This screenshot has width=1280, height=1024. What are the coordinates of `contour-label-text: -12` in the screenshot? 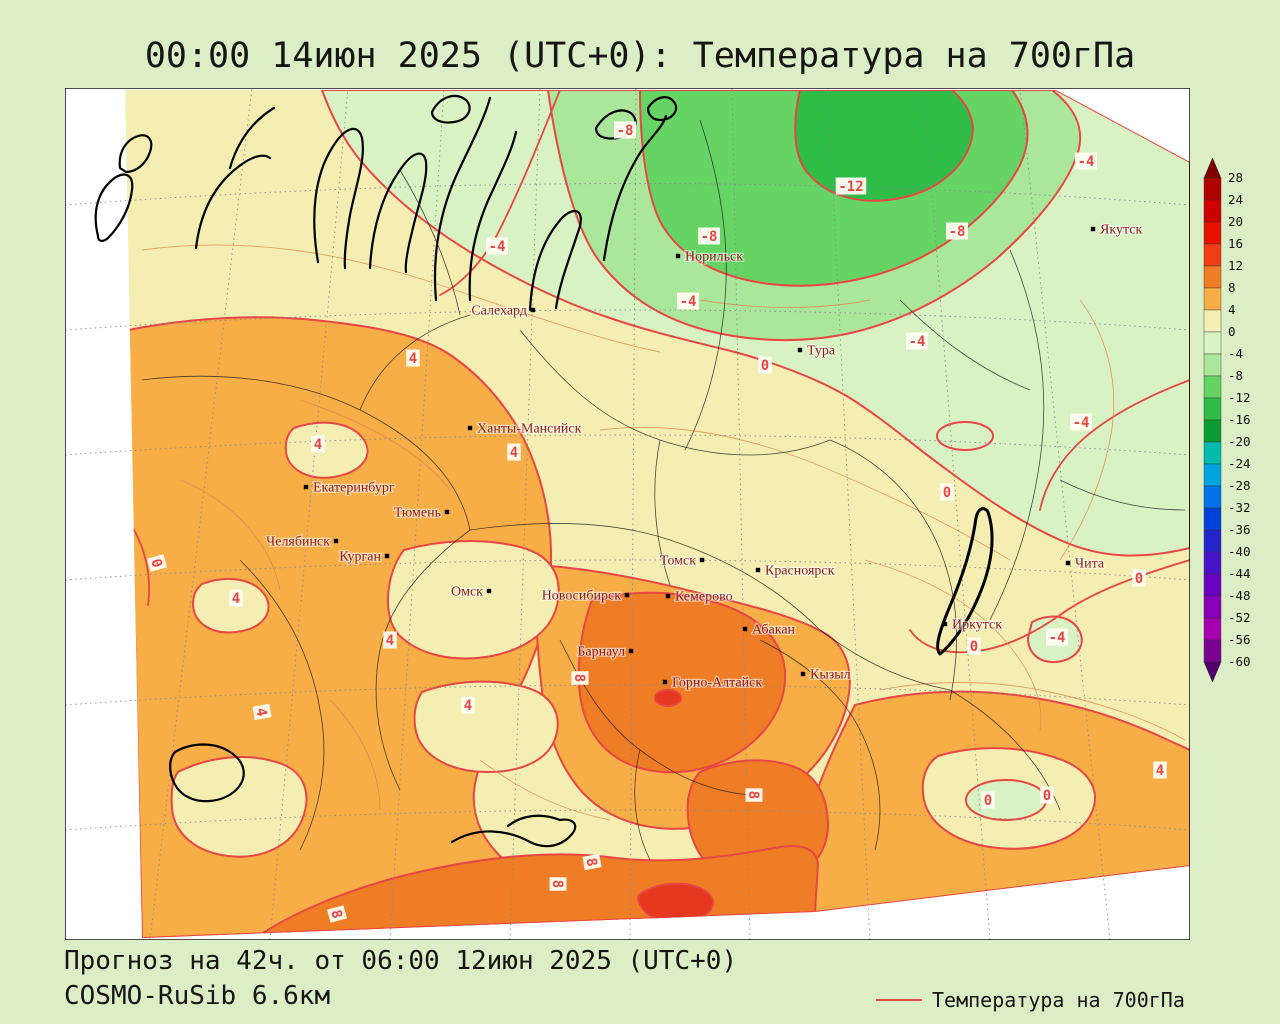 It's located at (850, 187).